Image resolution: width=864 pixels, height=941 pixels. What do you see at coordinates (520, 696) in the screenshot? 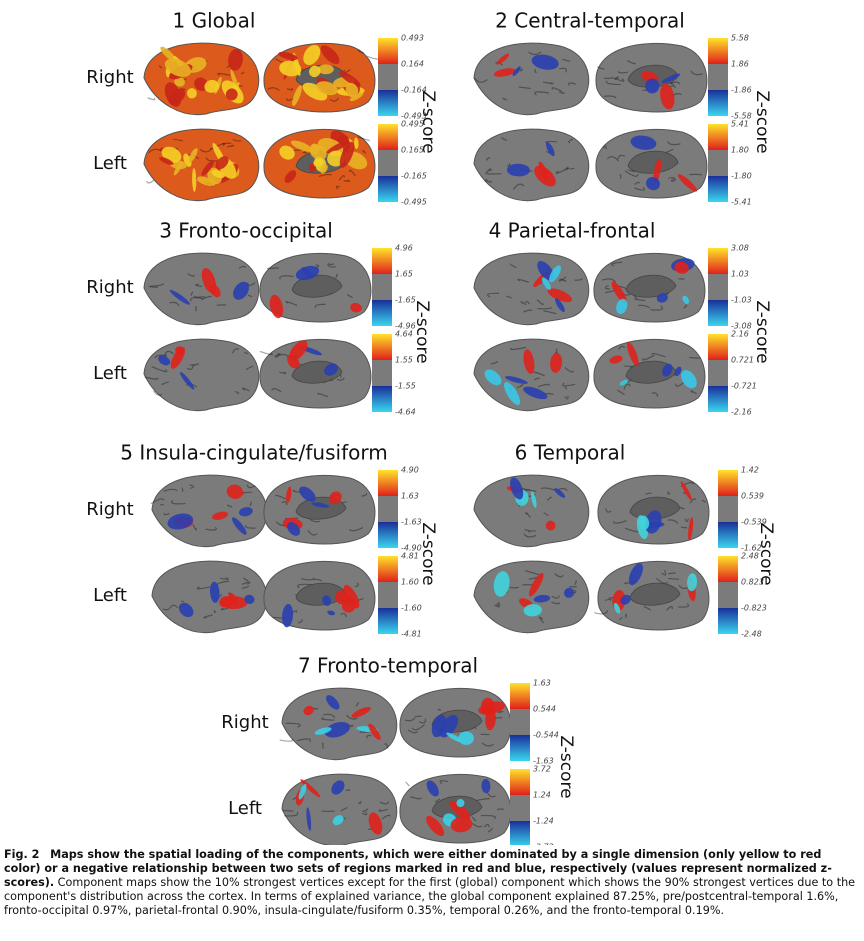
I see `colorbar-warm` at bounding box center [520, 696].